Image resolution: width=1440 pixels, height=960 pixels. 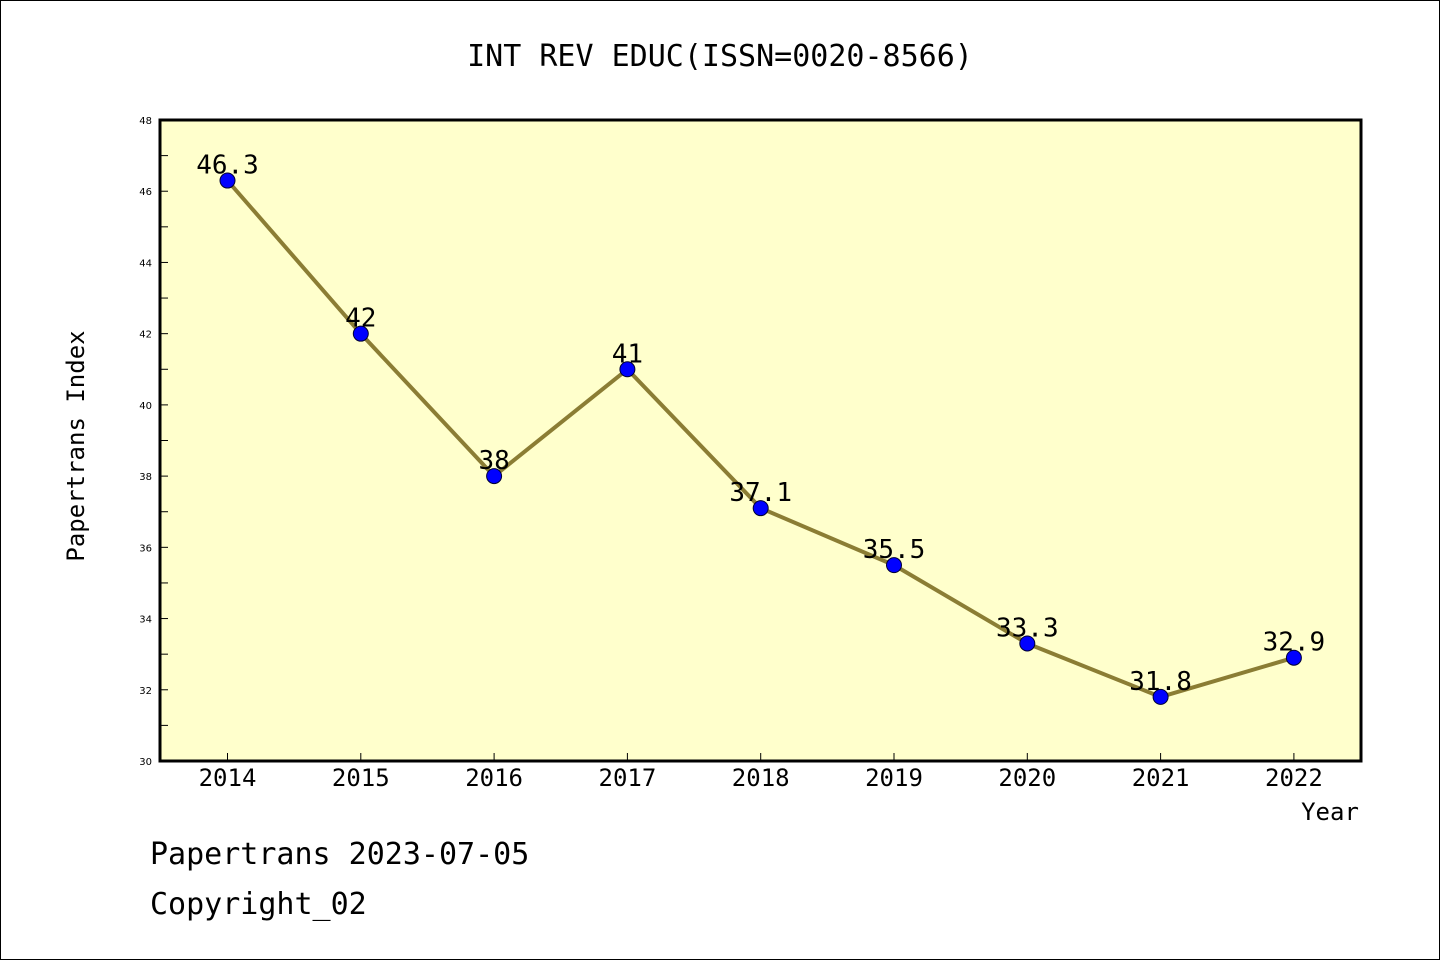 I want to click on x-axis: 2014 2015 2016 2017 2018 2019 2020 2021 2022, so click(x=761, y=772).